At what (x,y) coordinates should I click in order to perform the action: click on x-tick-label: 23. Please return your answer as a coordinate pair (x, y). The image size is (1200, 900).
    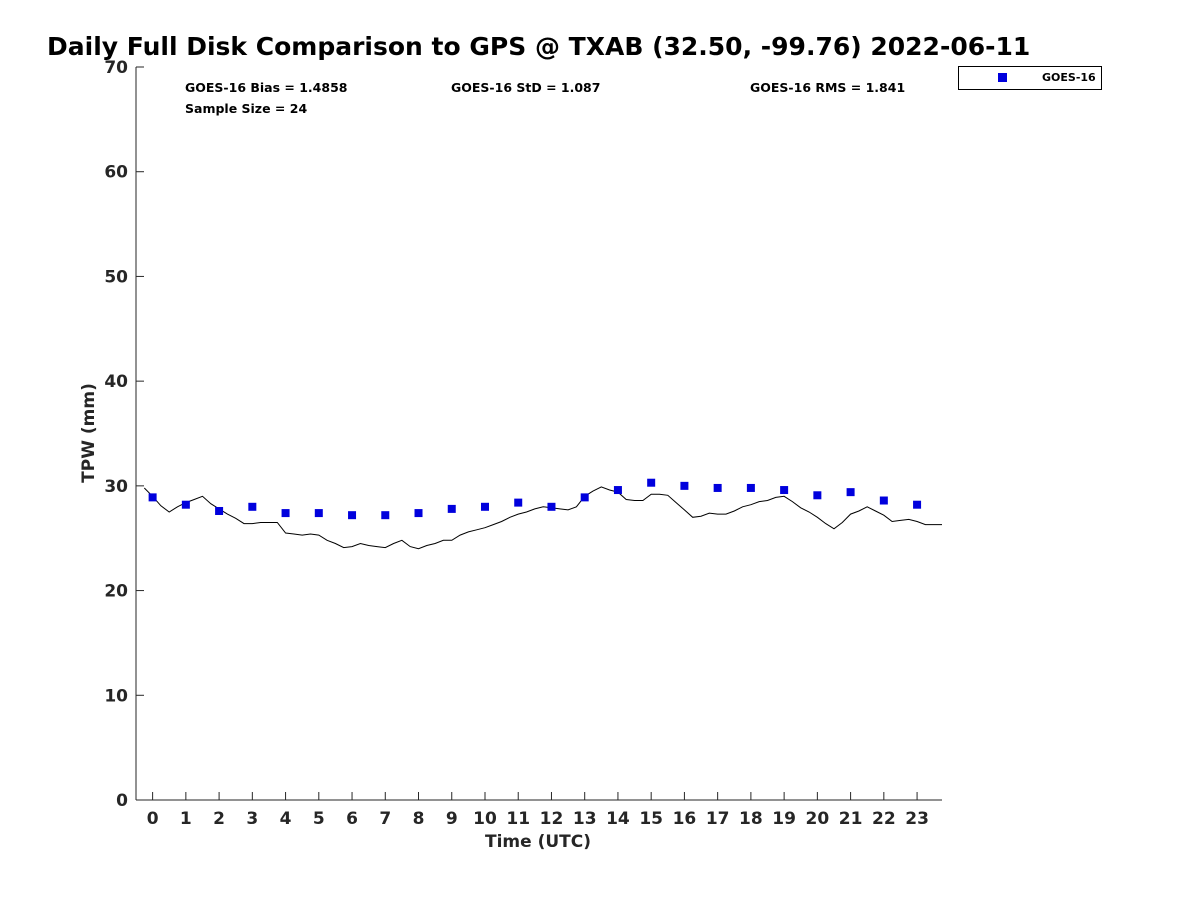
    Looking at the image, I should click on (917, 819).